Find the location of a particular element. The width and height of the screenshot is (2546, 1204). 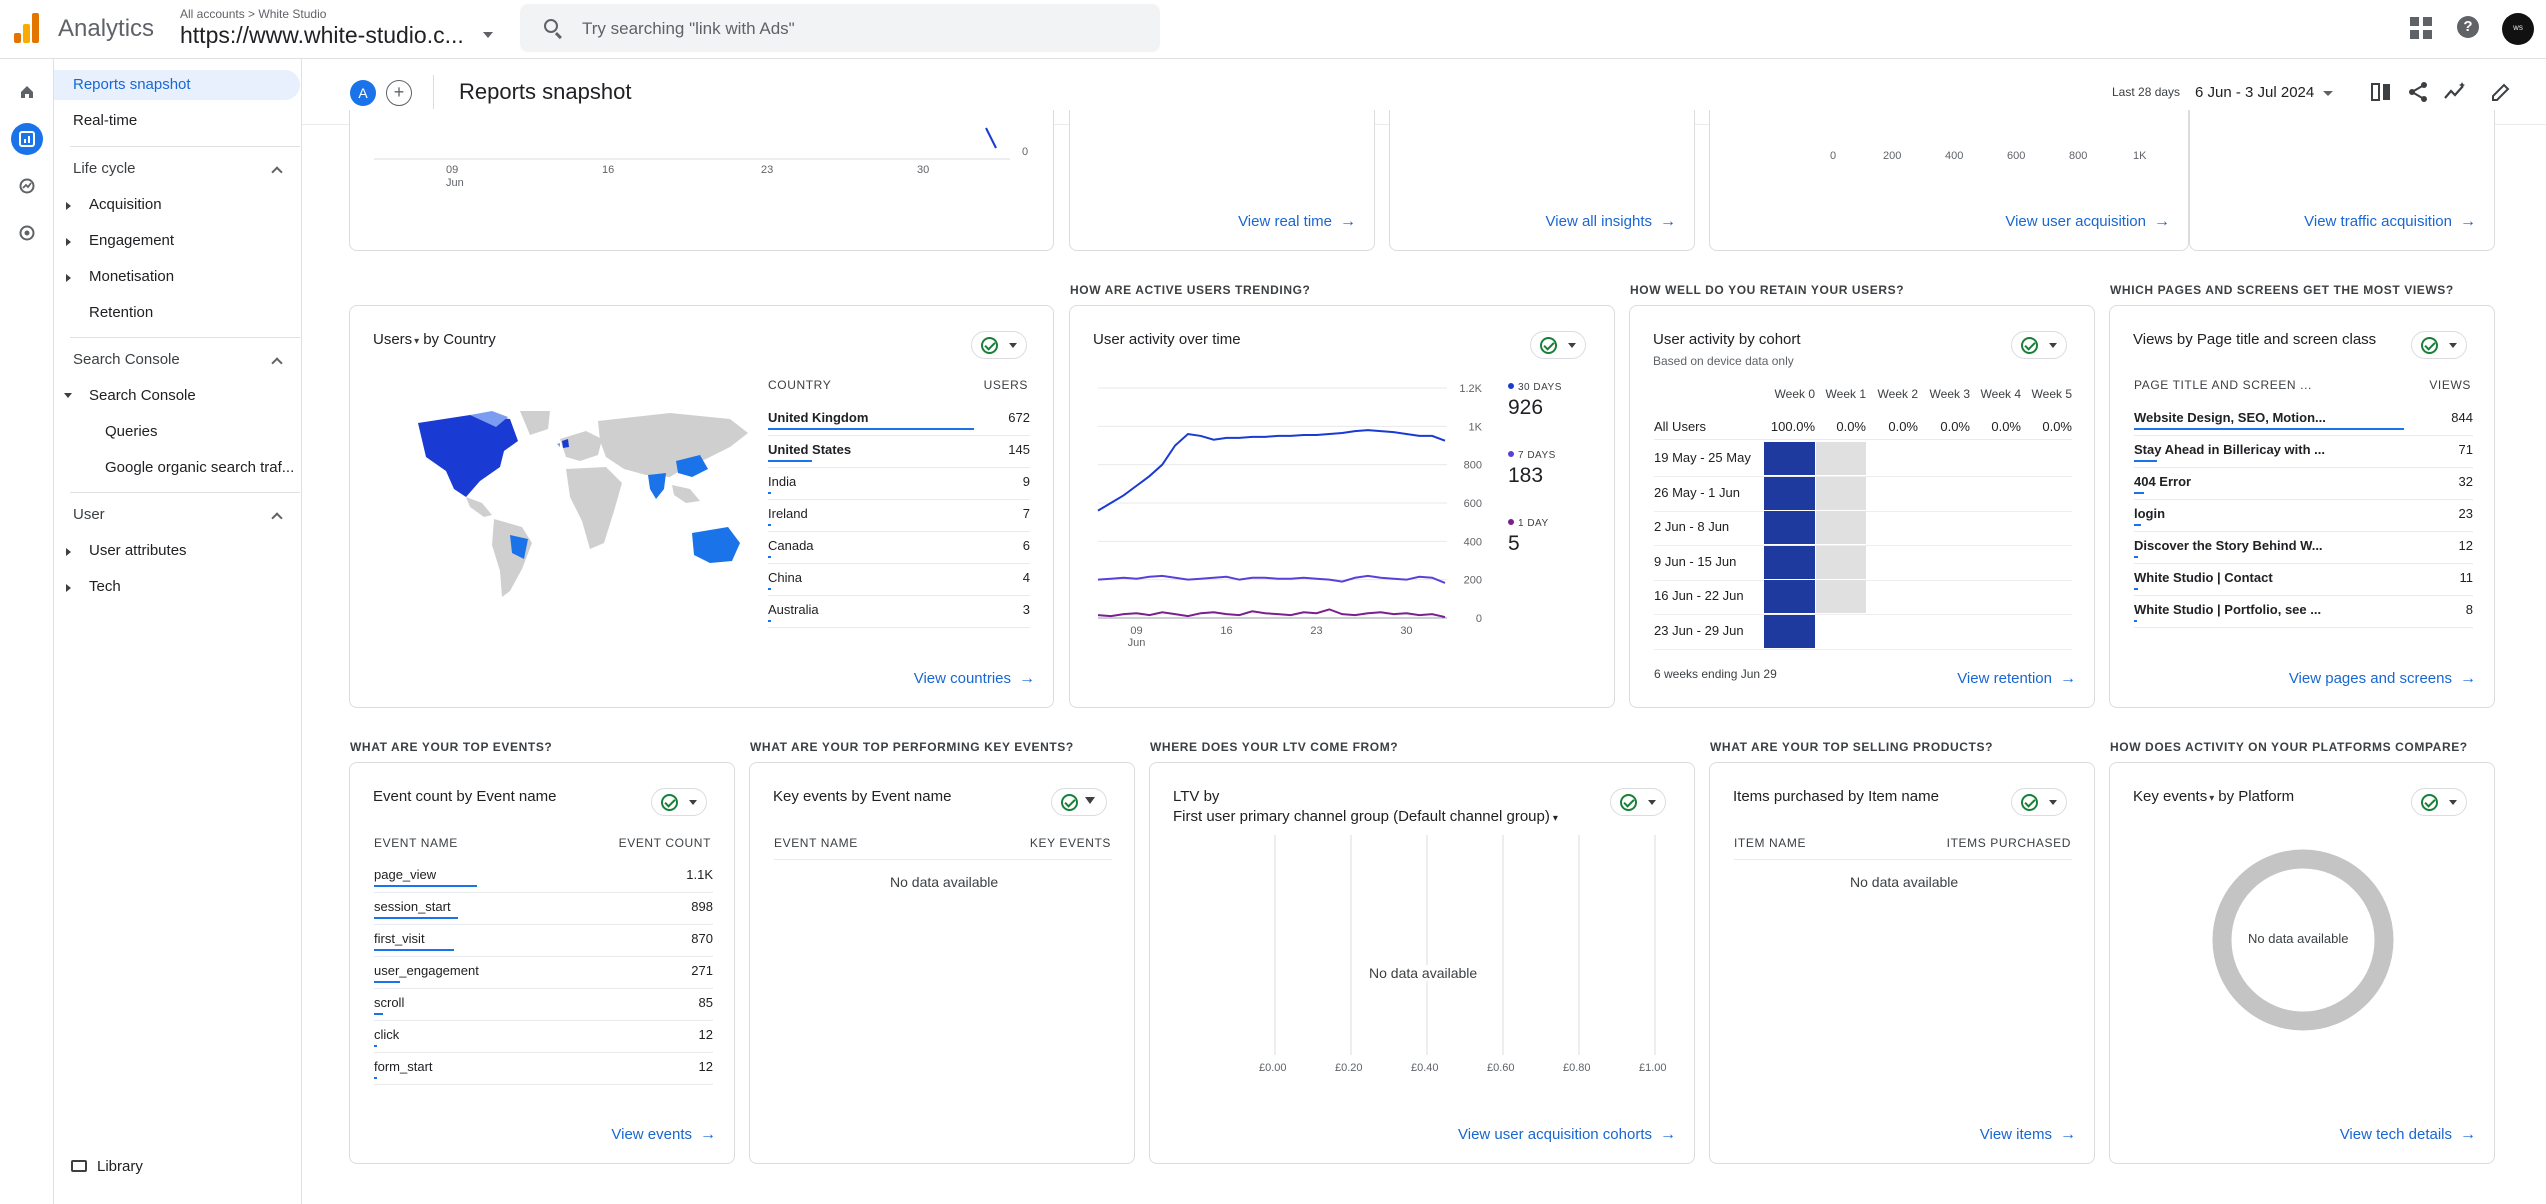

nav-acquisition: Acquisition is located at coordinates (125, 204).